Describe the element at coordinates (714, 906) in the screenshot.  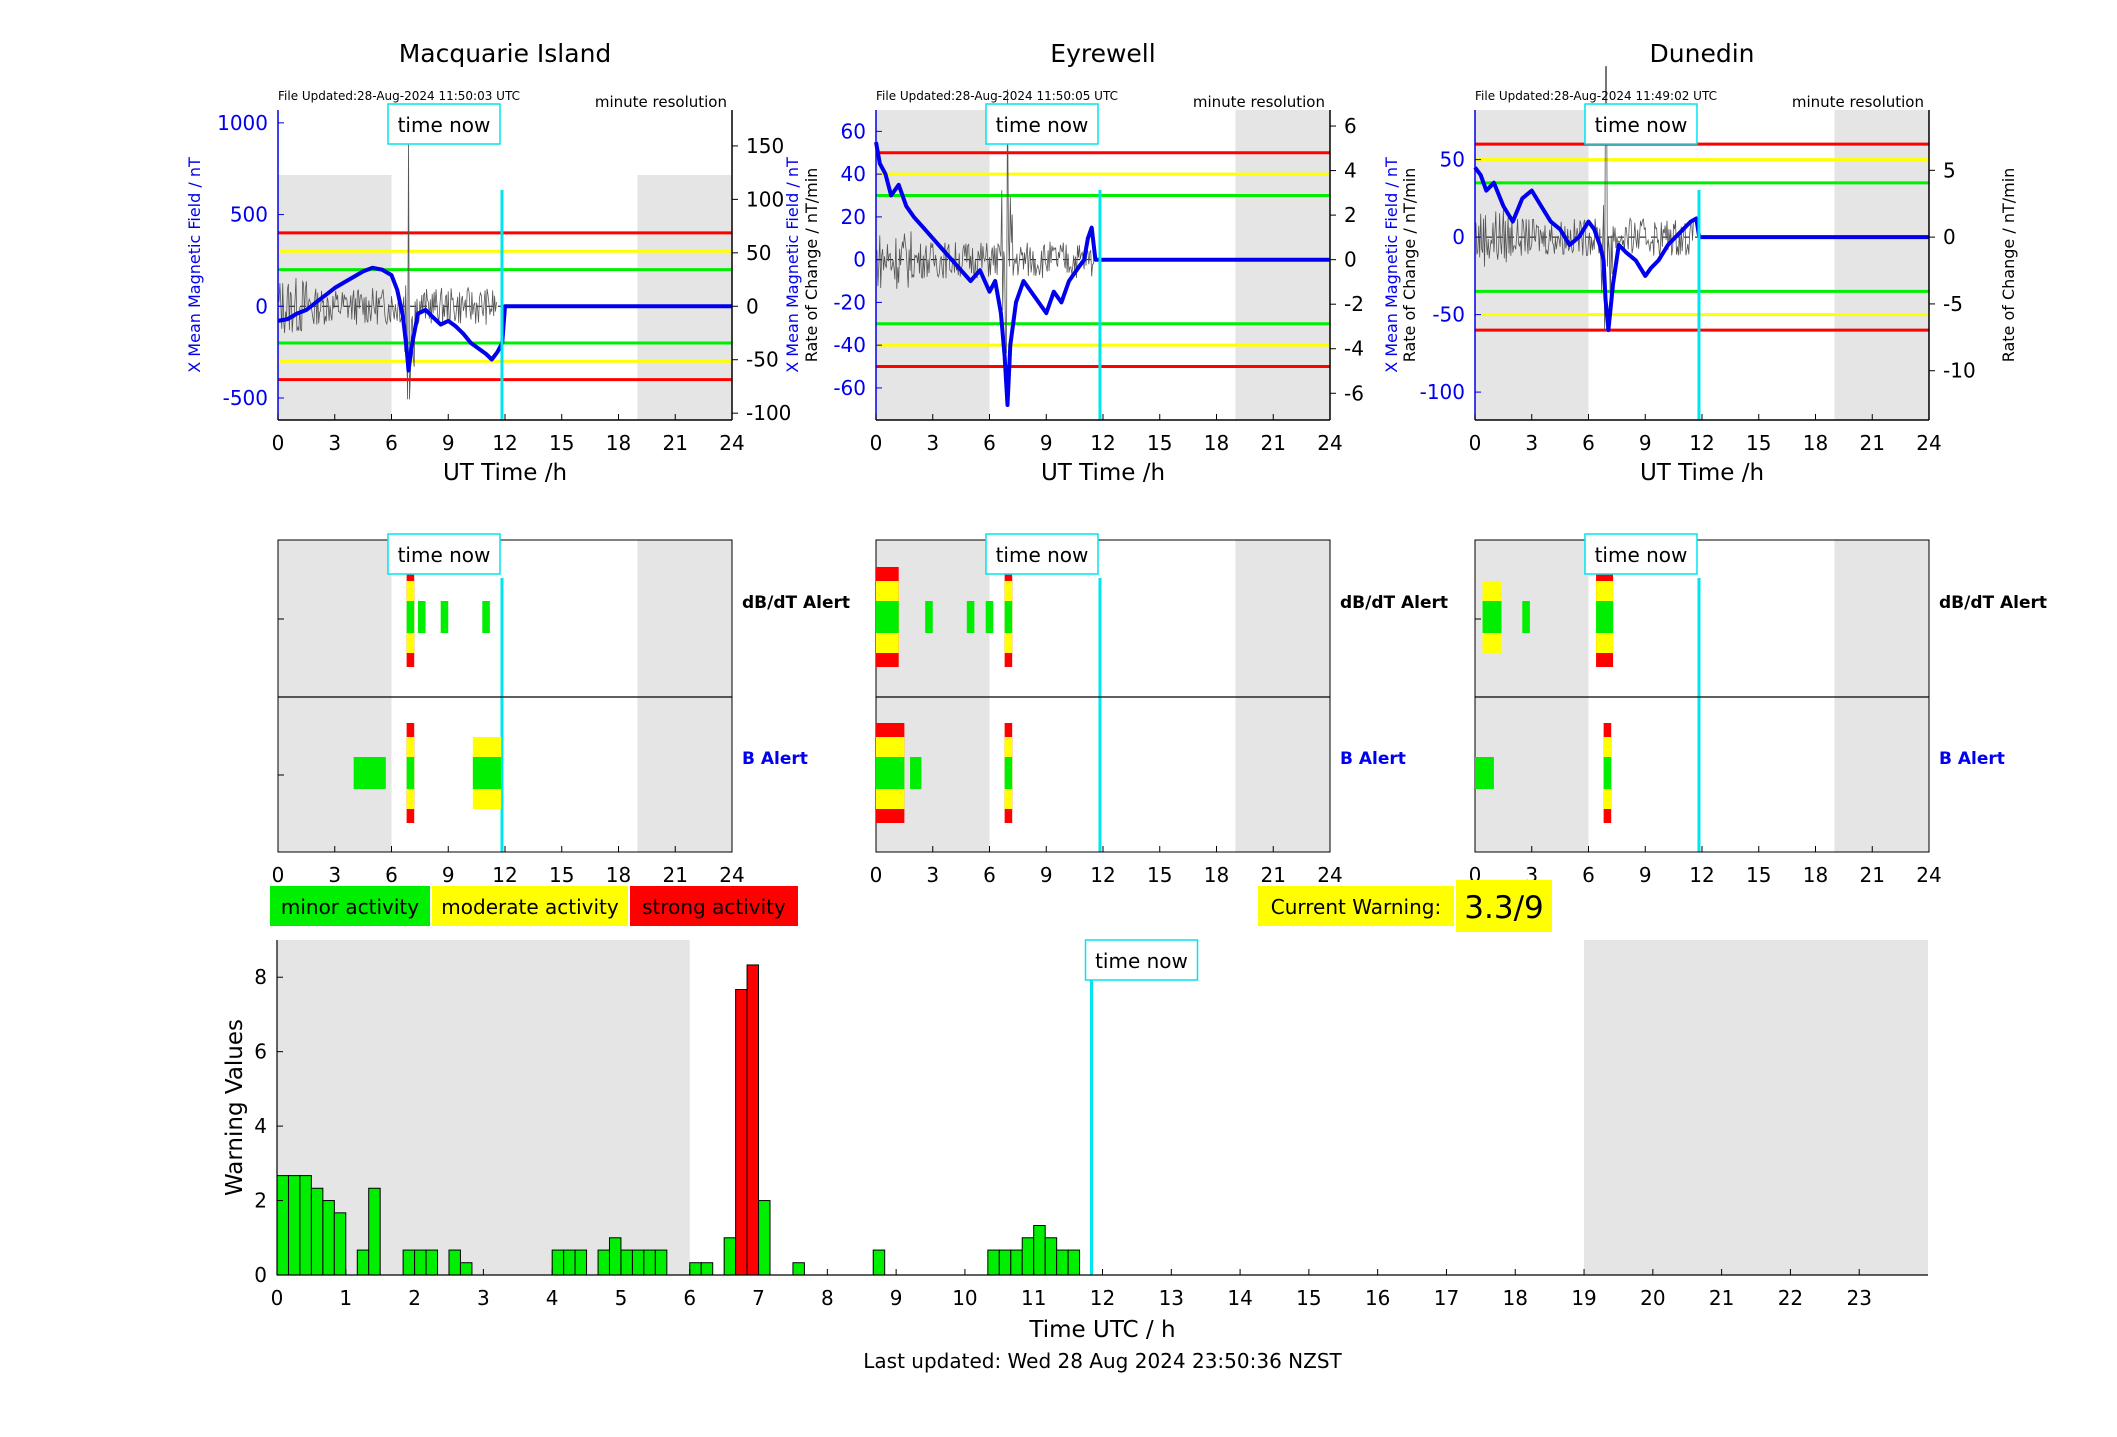
I see `legend-strong-box` at that location.